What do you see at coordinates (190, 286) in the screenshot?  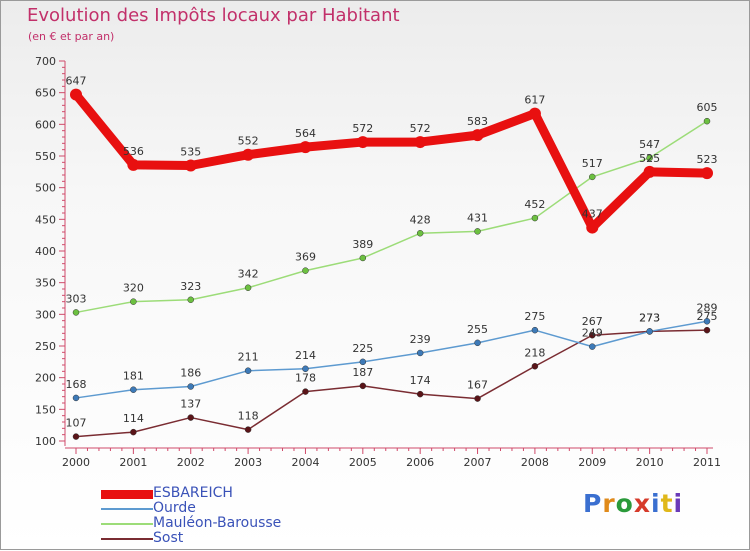 I see `data-label-maul-on-barousse: 323` at bounding box center [190, 286].